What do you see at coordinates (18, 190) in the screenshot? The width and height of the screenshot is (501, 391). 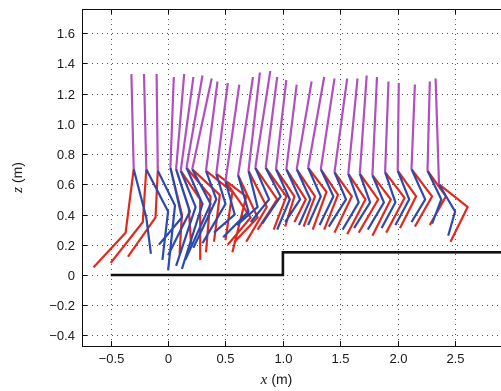 I see `y-axis-label-var: z` at bounding box center [18, 190].